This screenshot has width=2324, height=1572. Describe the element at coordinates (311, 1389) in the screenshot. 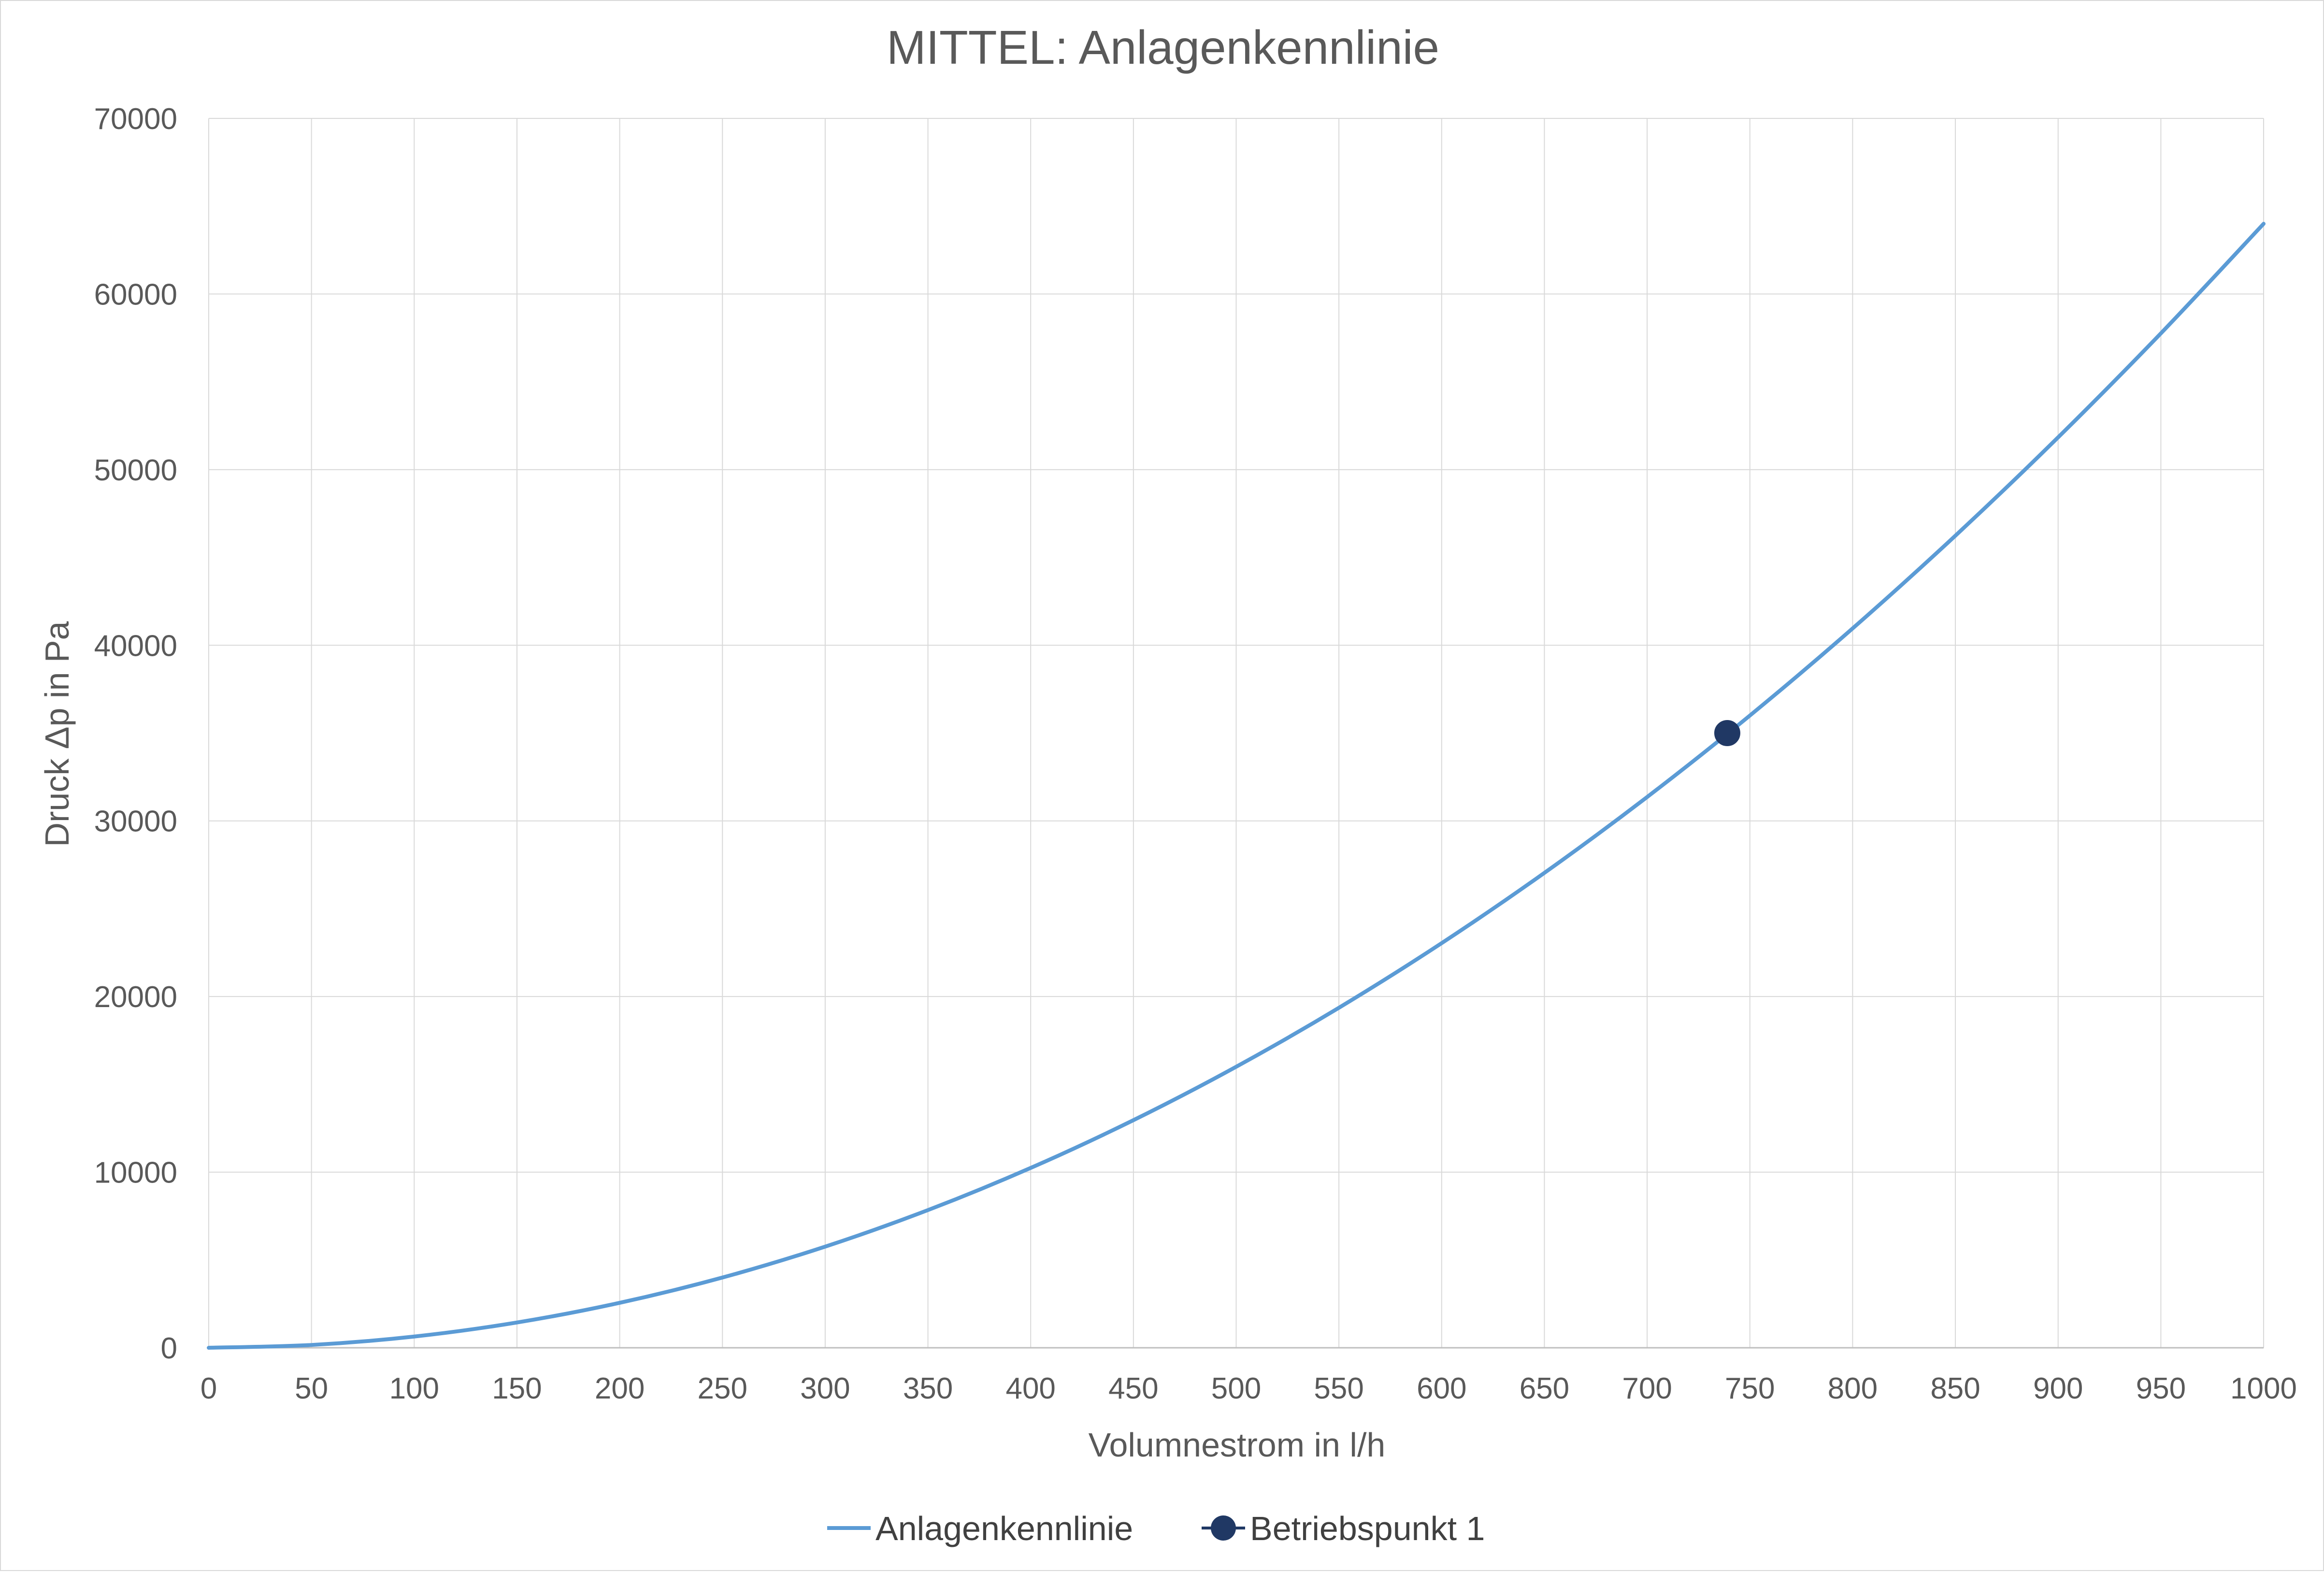

I see `x-tick-label: 50` at that location.